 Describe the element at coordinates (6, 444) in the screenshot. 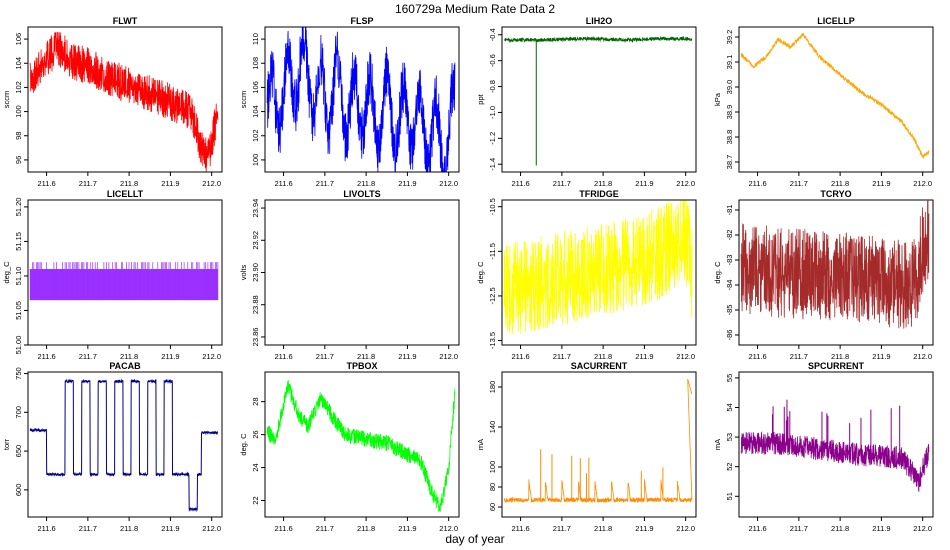

I see `y-axis-label: torr` at that location.